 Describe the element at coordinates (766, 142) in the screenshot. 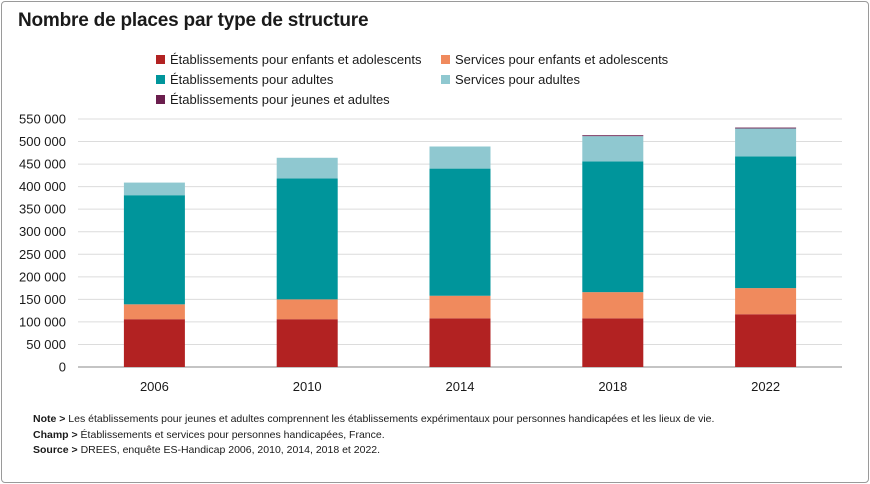

I see `bar-segment-2022-s3` at that location.